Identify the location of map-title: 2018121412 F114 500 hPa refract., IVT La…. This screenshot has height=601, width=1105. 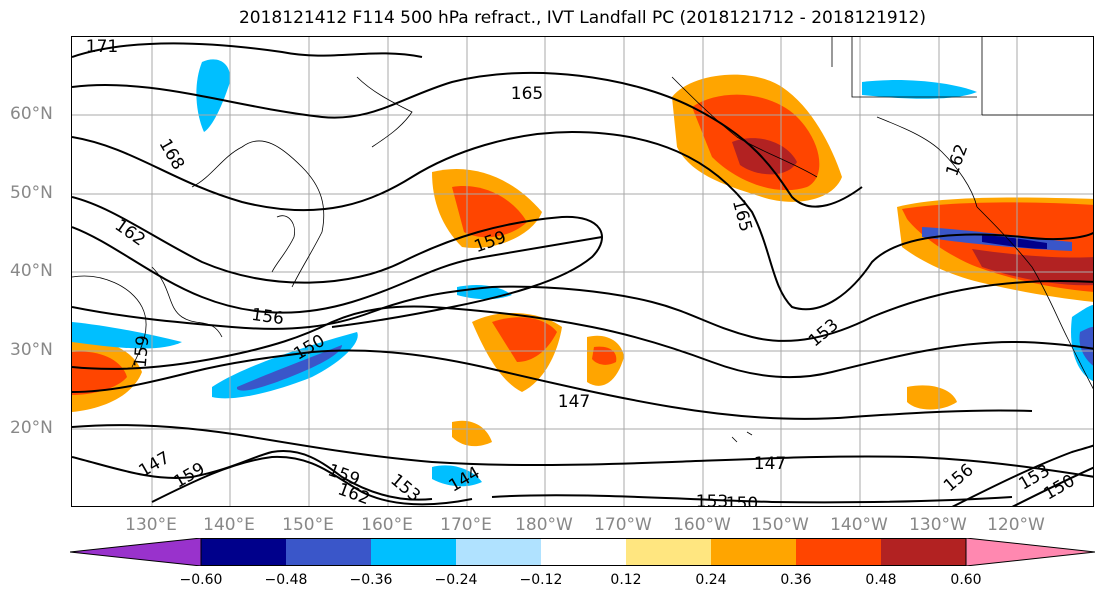
(582, 18).